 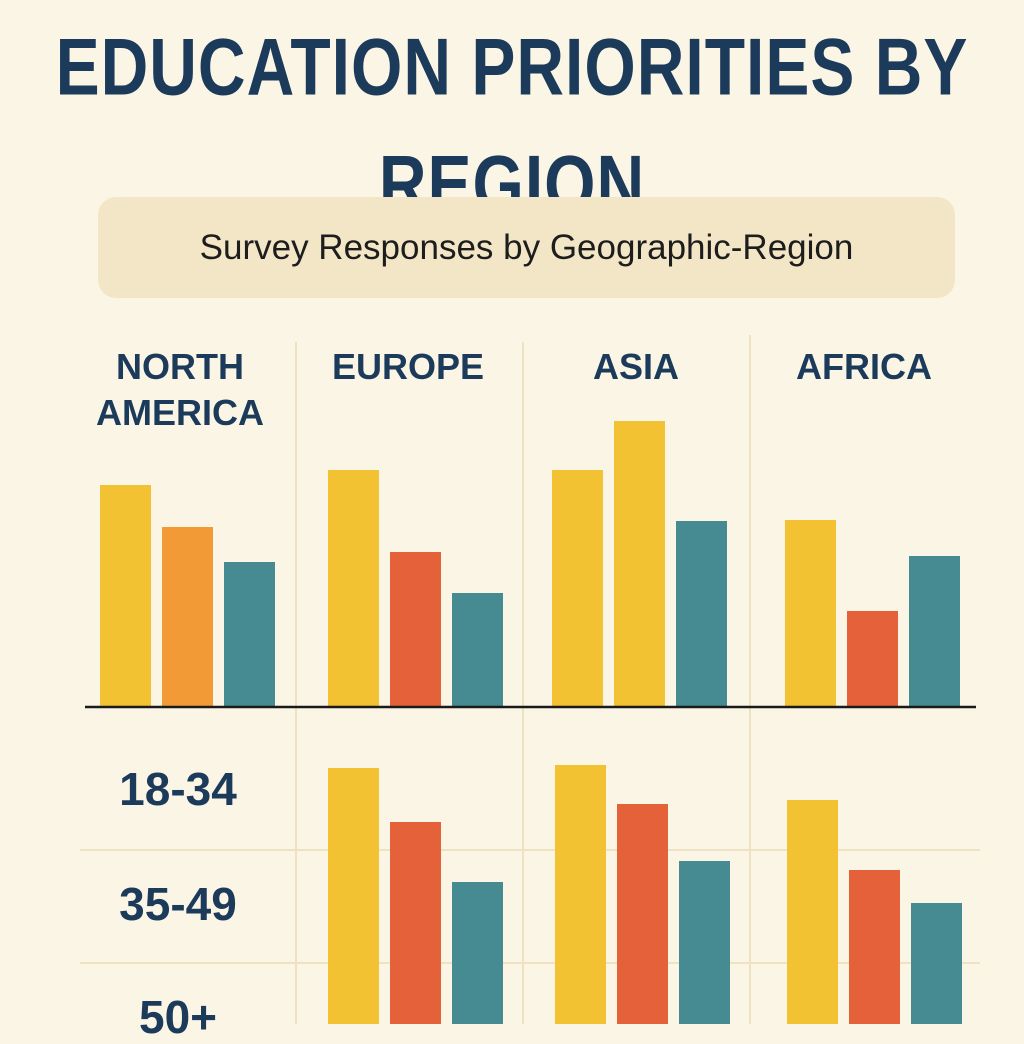 I want to click on region-label: NORTH AMERICA, so click(x=180, y=389).